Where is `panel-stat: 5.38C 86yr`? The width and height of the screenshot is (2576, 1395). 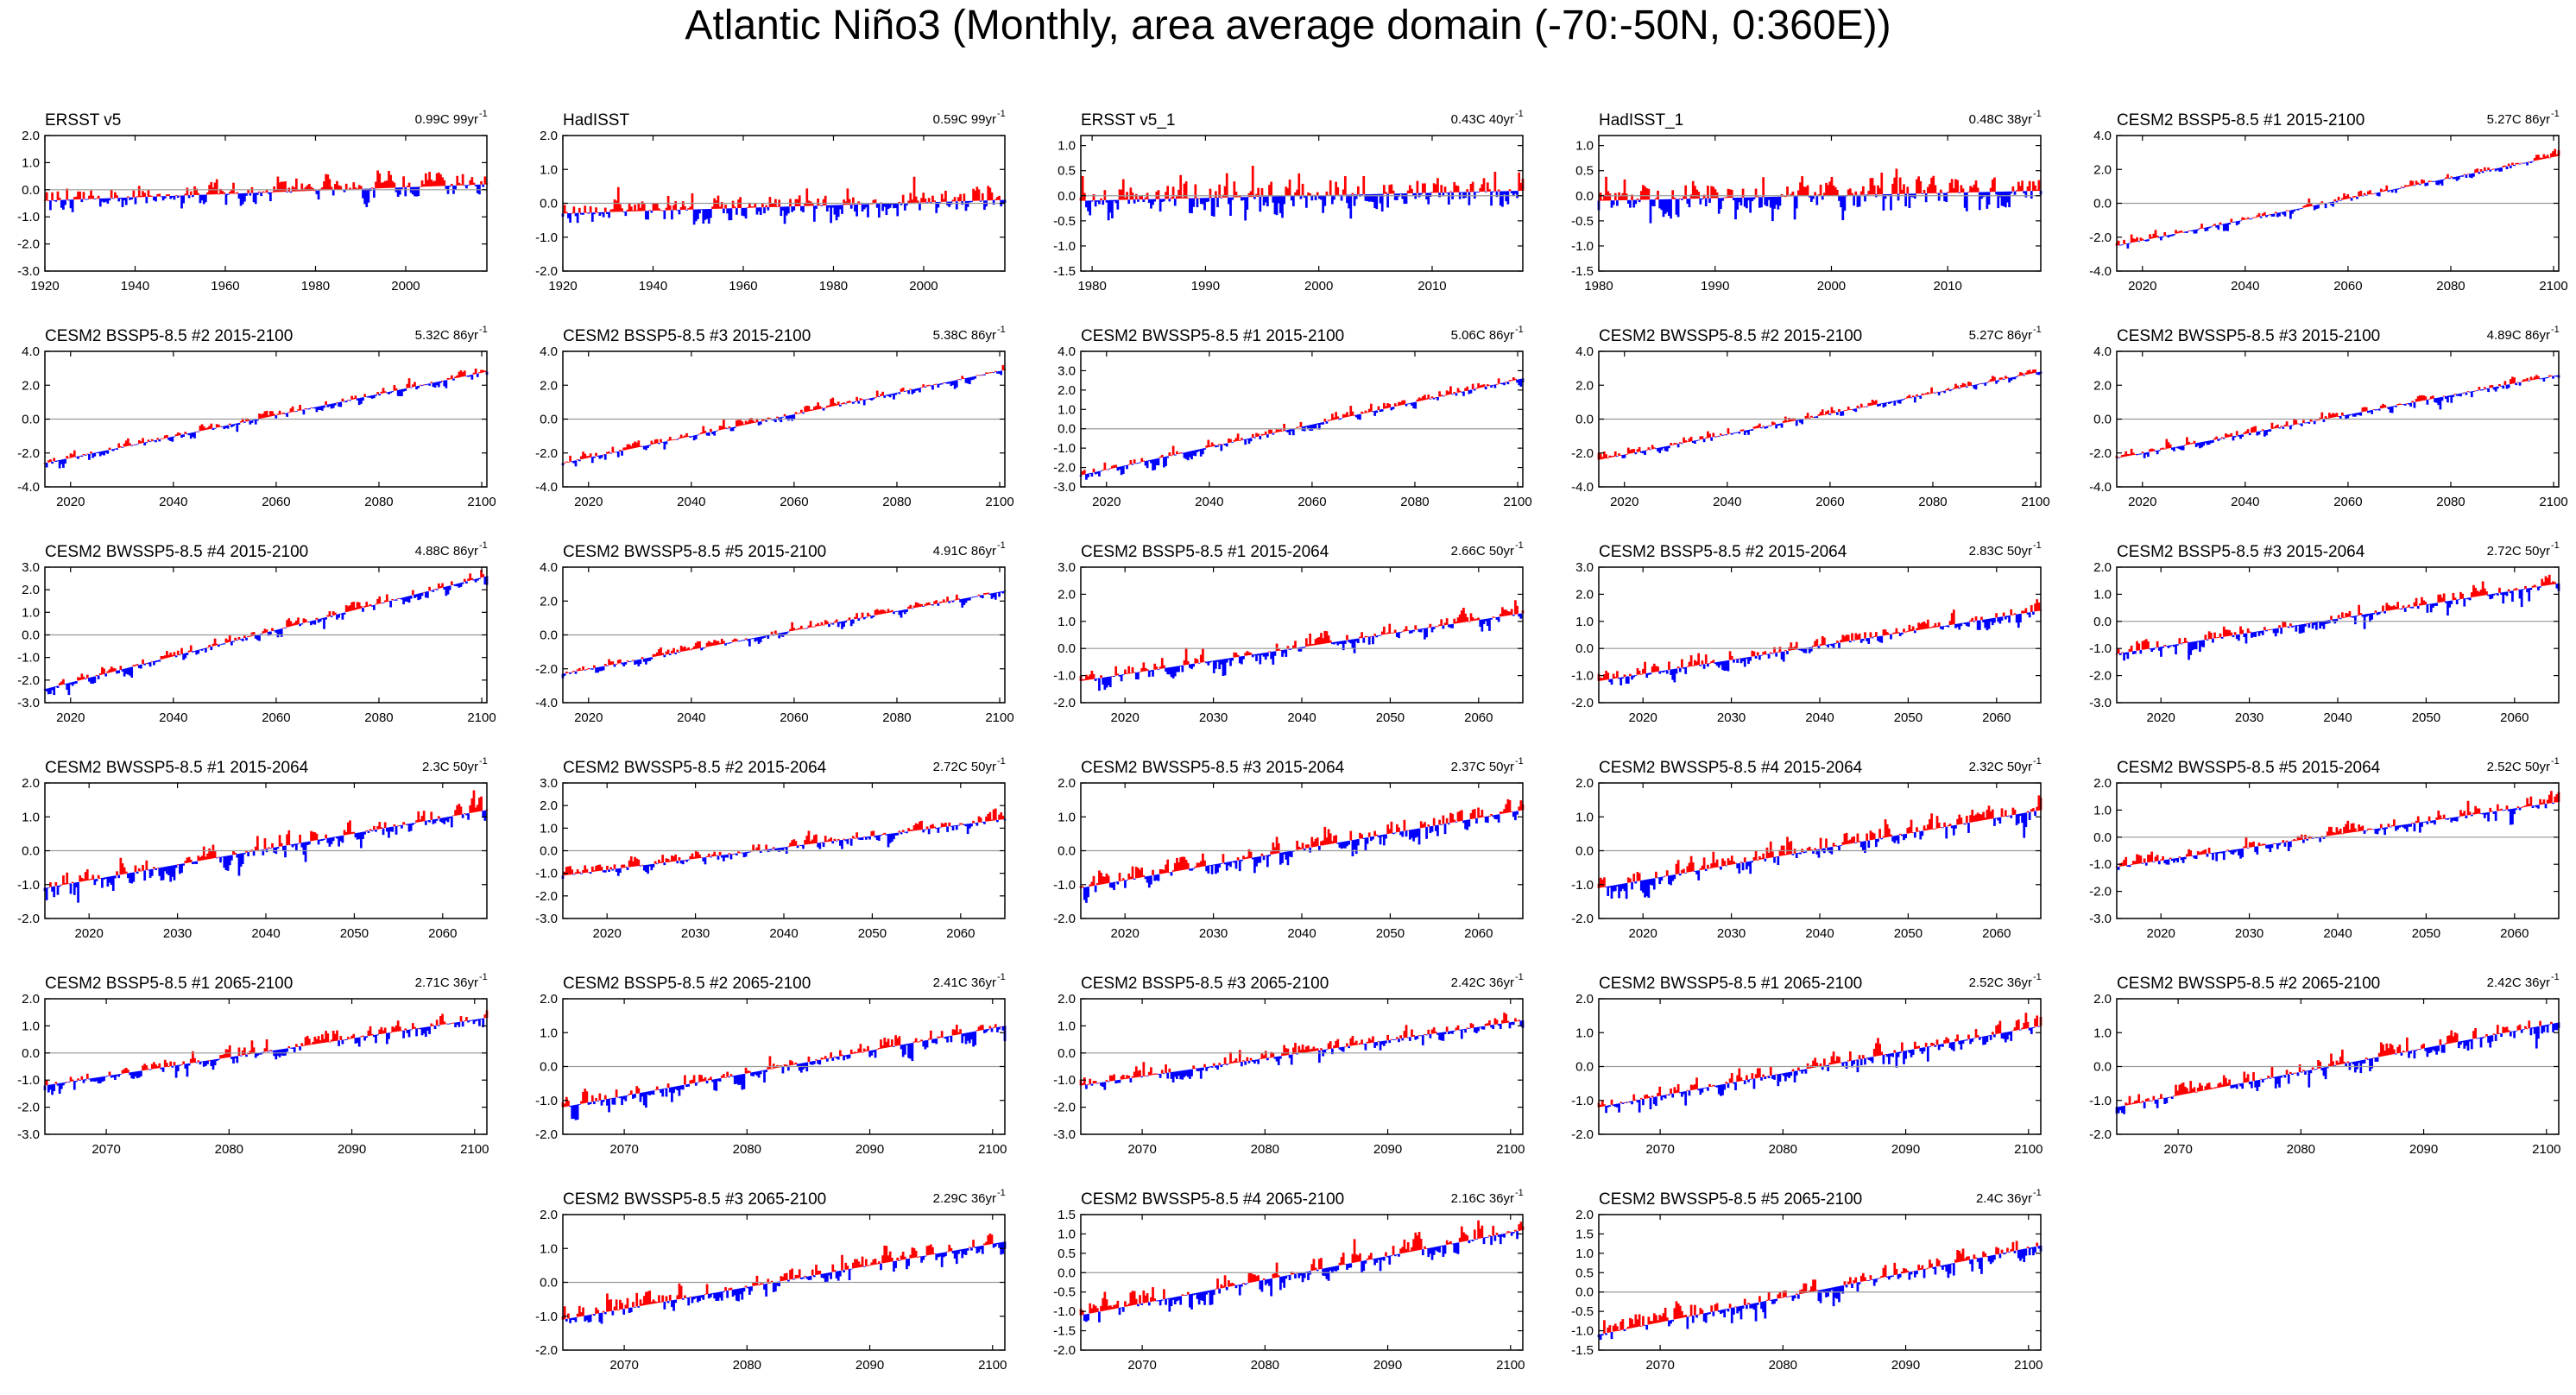
panel-stat: 5.38C 86yr is located at coordinates (964, 336).